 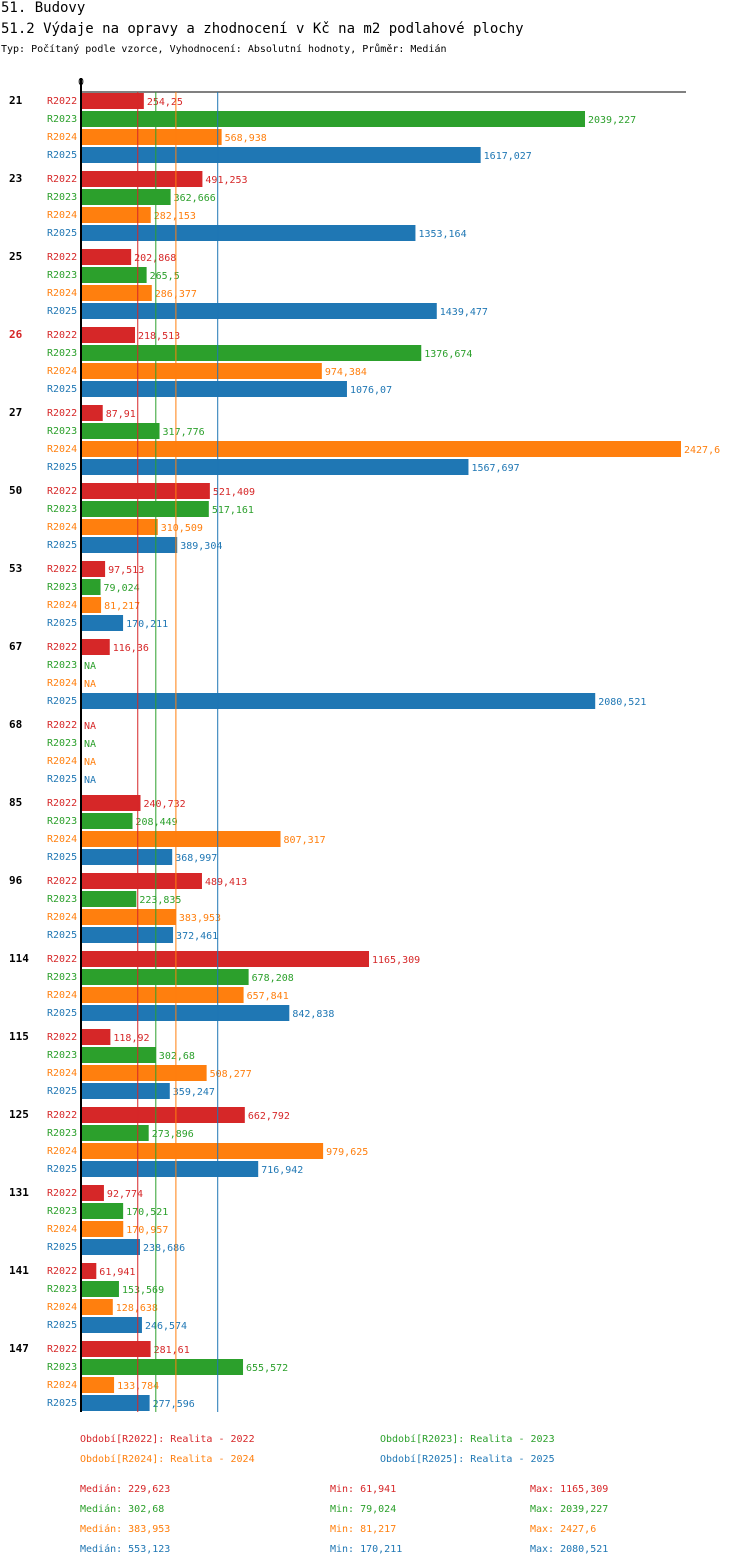 I want to click on data-label: 246,574, so click(x=166, y=1326).